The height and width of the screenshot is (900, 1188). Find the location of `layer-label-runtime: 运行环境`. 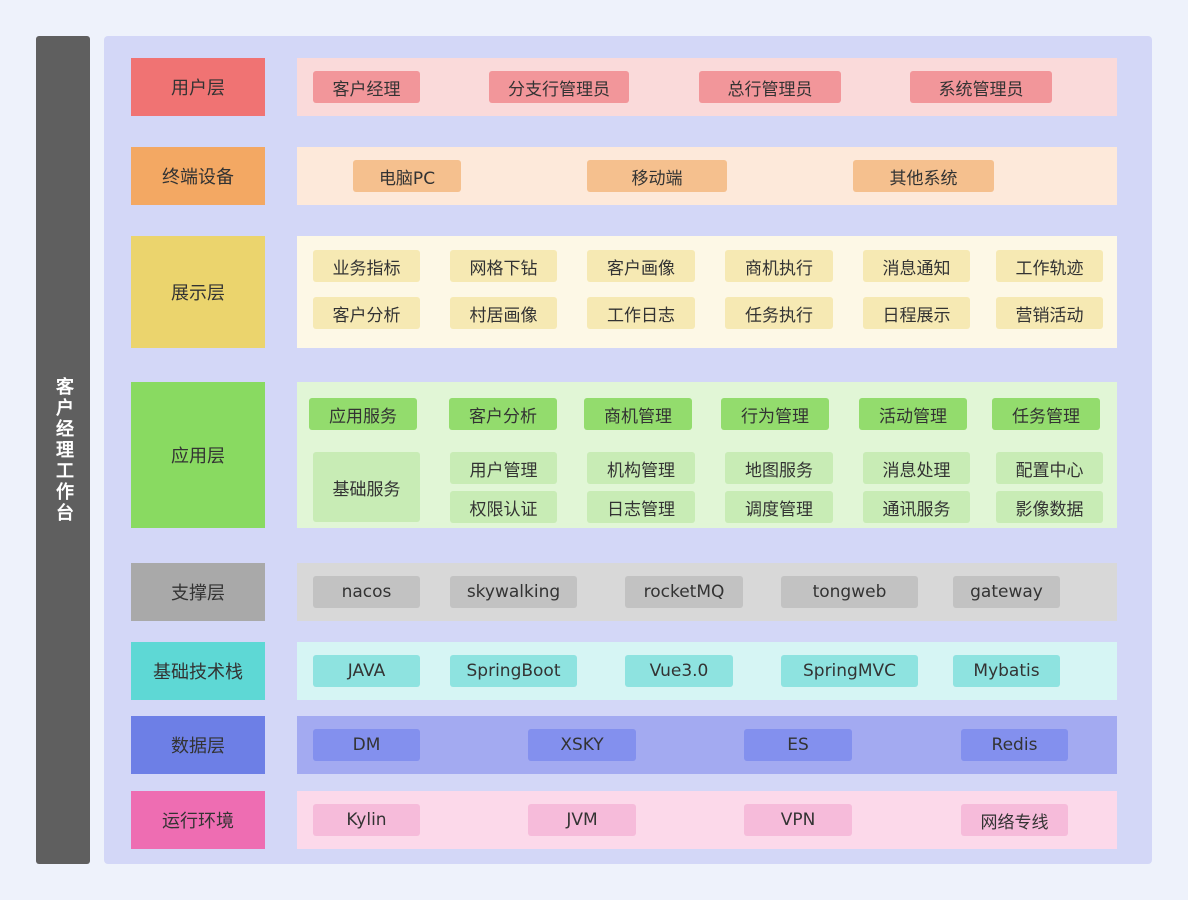

layer-label-runtime: 运行环境 is located at coordinates (198, 820).